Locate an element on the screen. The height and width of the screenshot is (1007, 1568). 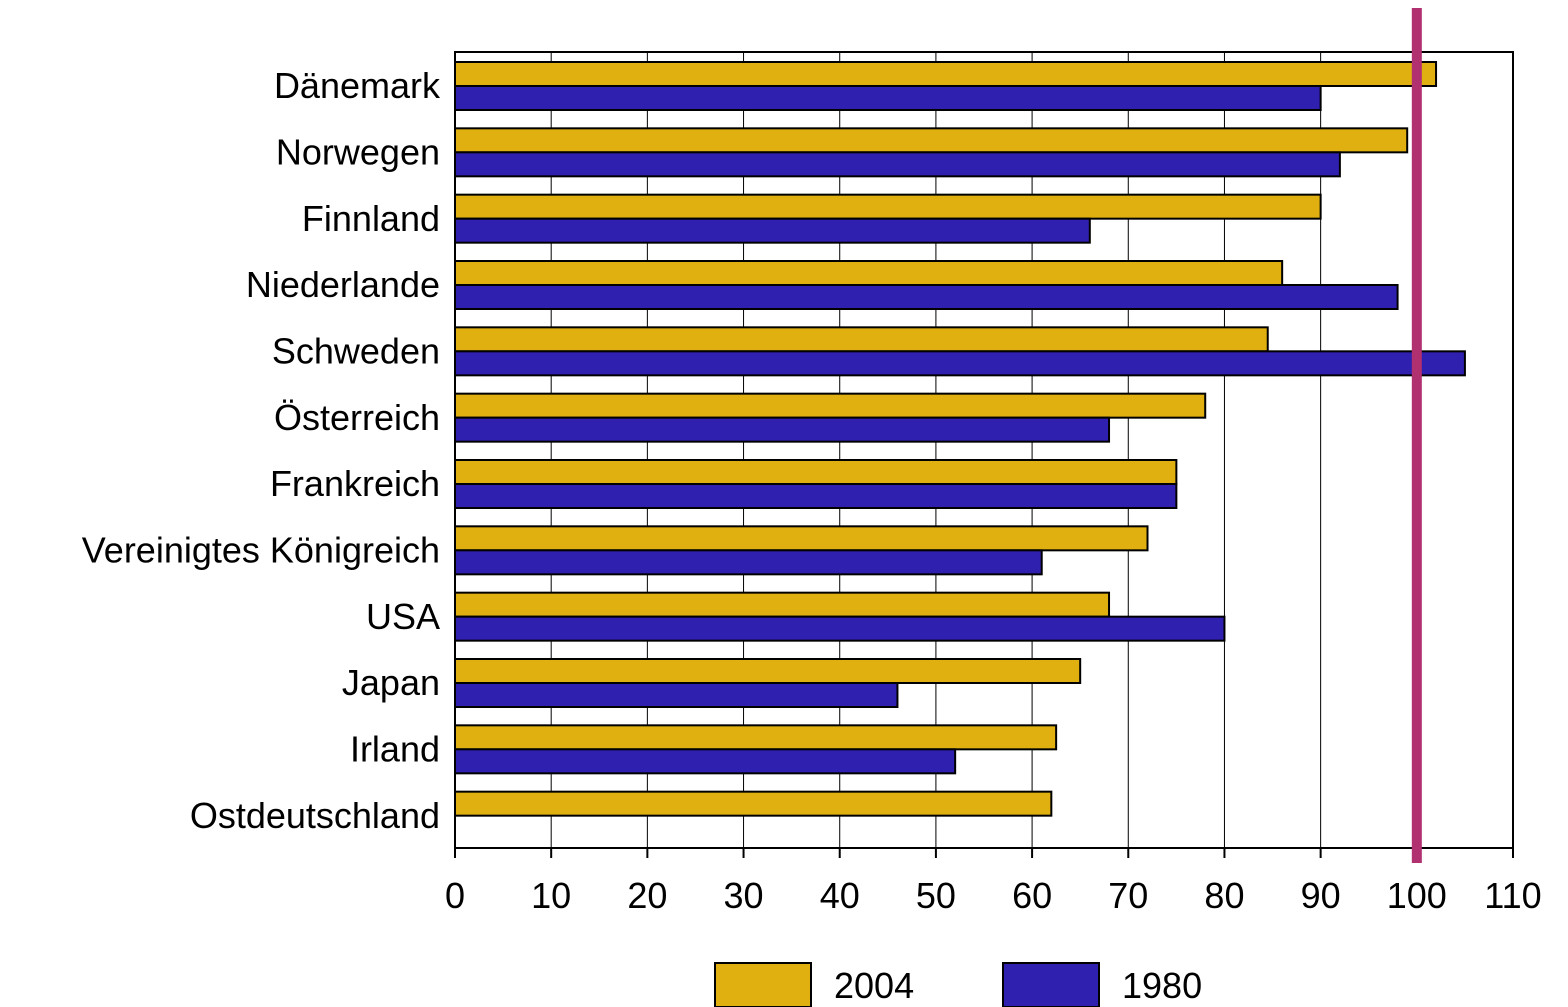
legend-swatch-1980 is located at coordinates (1051, 984).